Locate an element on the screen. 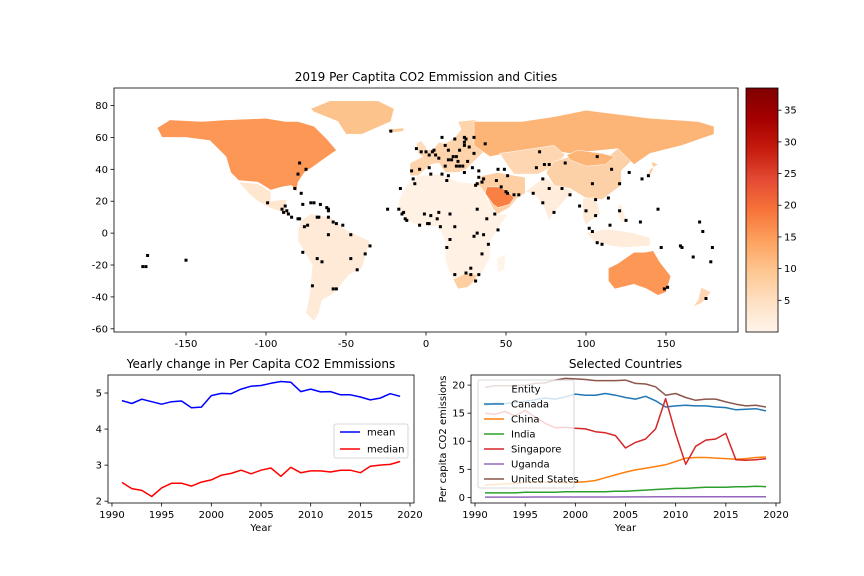 This screenshot has height=576, width=864. map-ytick-label: 20 is located at coordinates (101, 202).